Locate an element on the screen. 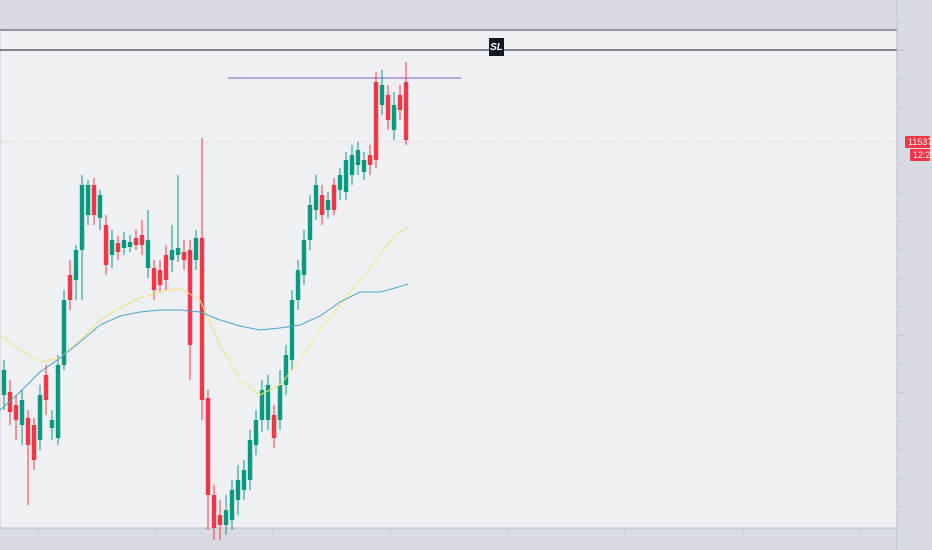 The image size is (932, 550). moving-average-slow is located at coordinates (204, 347).